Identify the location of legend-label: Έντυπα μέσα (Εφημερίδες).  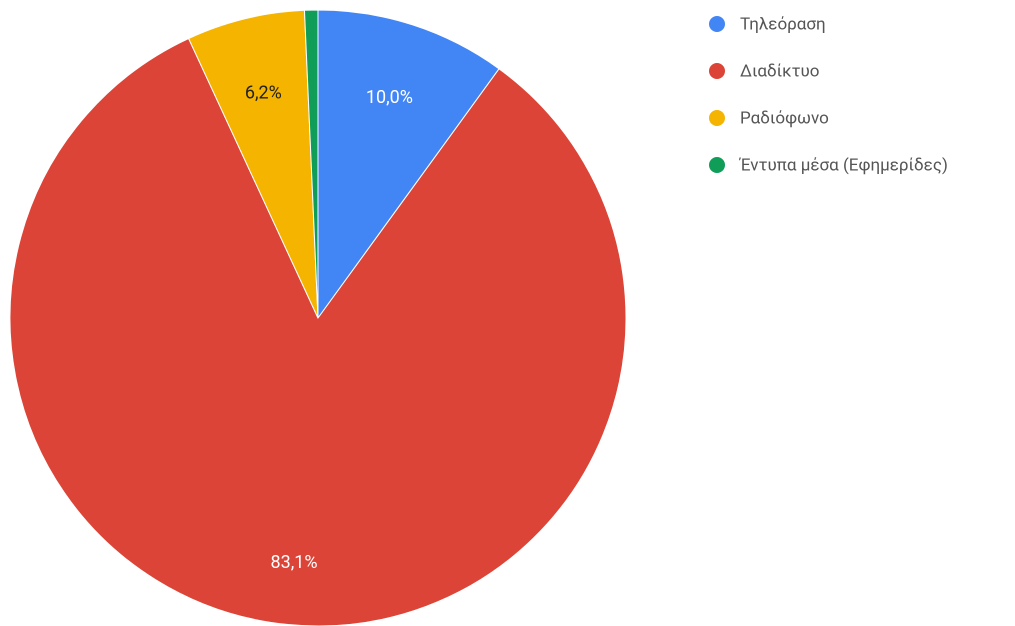
(843, 165).